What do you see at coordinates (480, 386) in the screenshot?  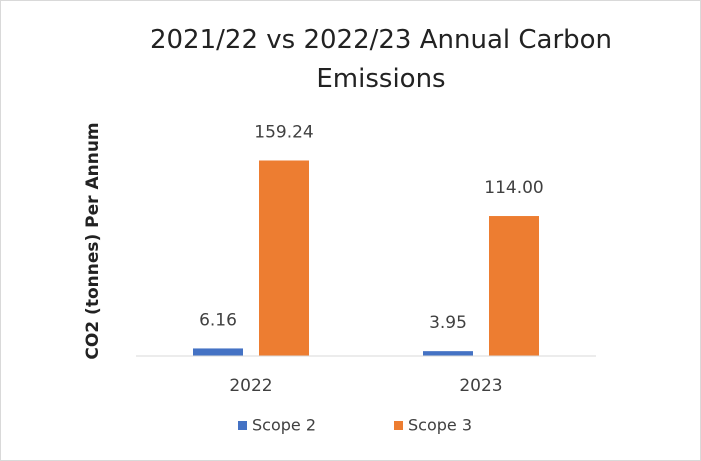 I see `x-tick-label: 2023` at bounding box center [480, 386].